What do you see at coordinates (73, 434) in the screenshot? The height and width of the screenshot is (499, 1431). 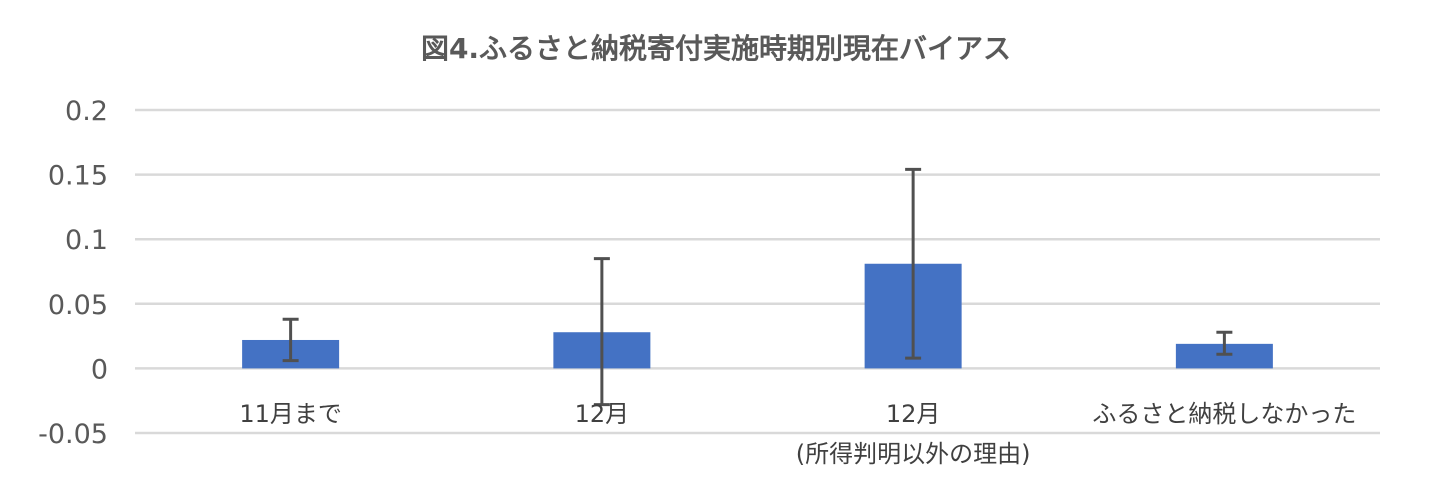 I see `y-tick-label: -0.05` at bounding box center [73, 434].